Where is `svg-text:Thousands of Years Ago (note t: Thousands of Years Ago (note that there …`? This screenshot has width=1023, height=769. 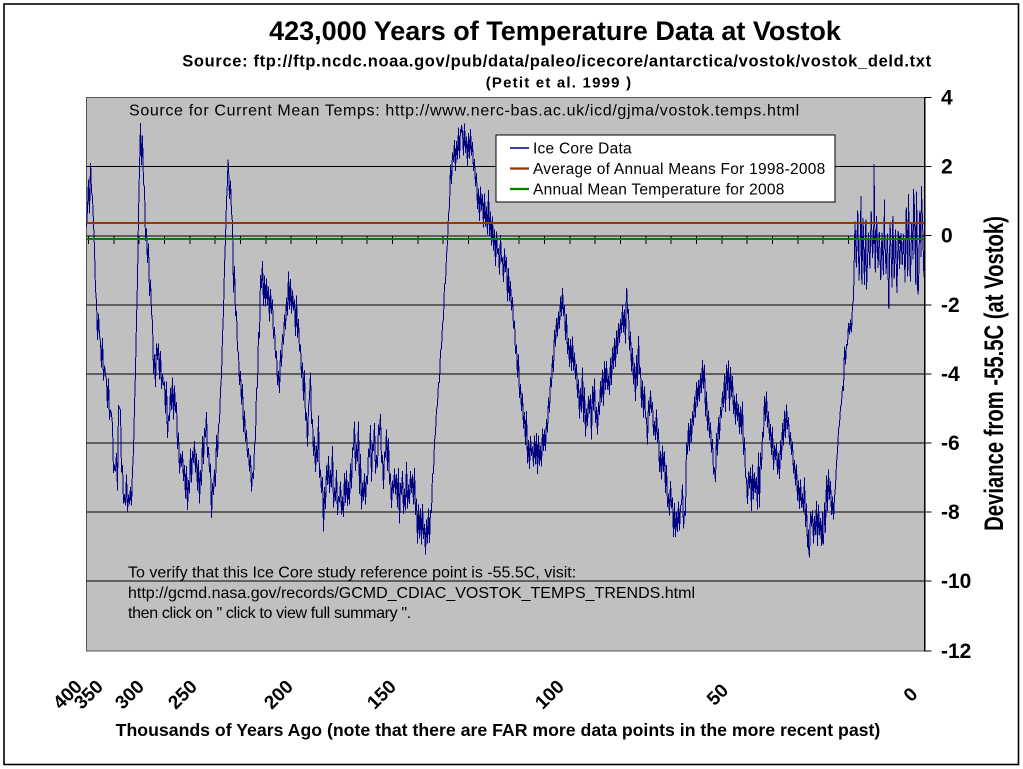 svg-text:Thousands of Years Ago (note t: Thousands of Years Ago (note that there … is located at coordinates (498, 730).